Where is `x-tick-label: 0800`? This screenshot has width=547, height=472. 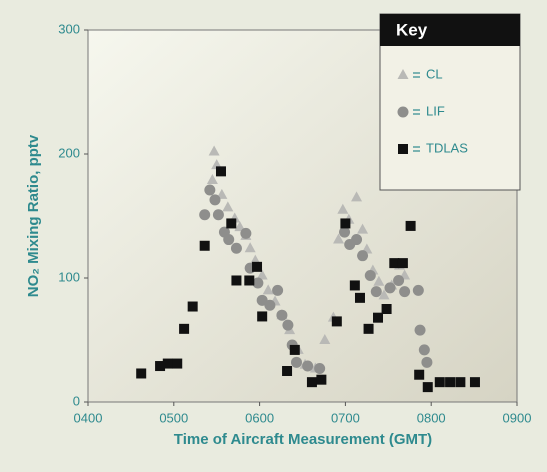 x-tick-label: 0800 is located at coordinates (431, 417).